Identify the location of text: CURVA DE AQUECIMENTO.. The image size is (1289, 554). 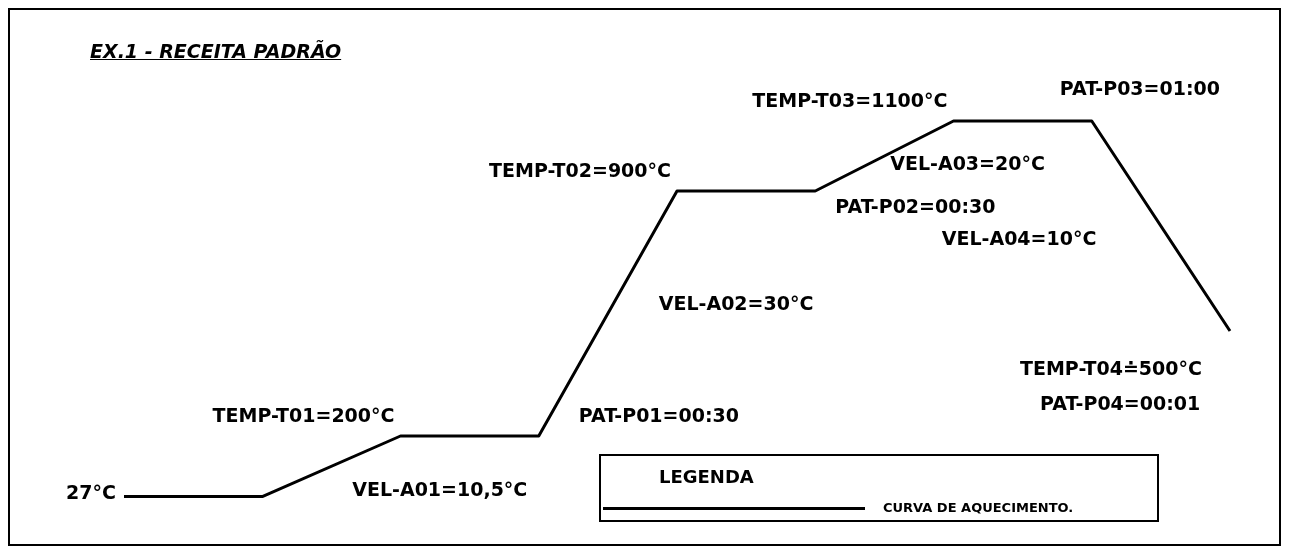
(978, 507).